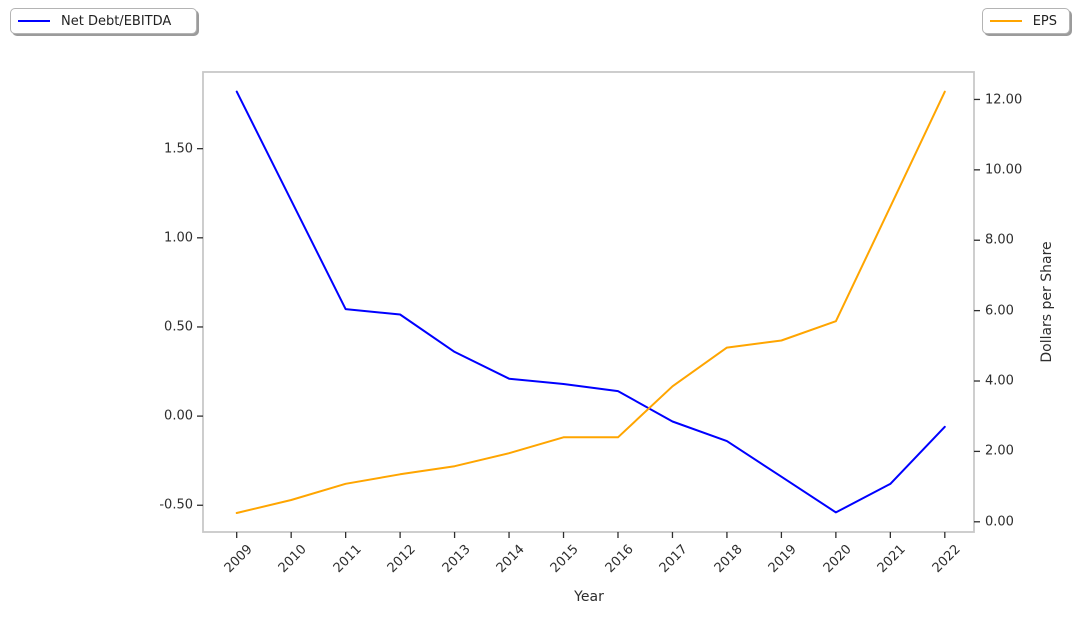 This screenshot has height=618, width=1078. What do you see at coordinates (999, 311) in the screenshot?
I see `right-tick-label: 6.00` at bounding box center [999, 311].